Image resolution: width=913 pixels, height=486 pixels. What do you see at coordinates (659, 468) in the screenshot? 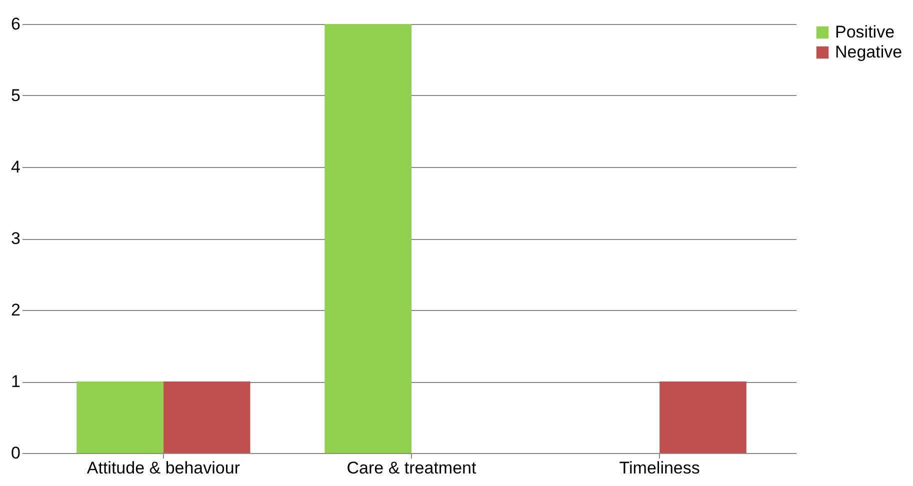
I see `x-tick-label: Timeliness` at bounding box center [659, 468].